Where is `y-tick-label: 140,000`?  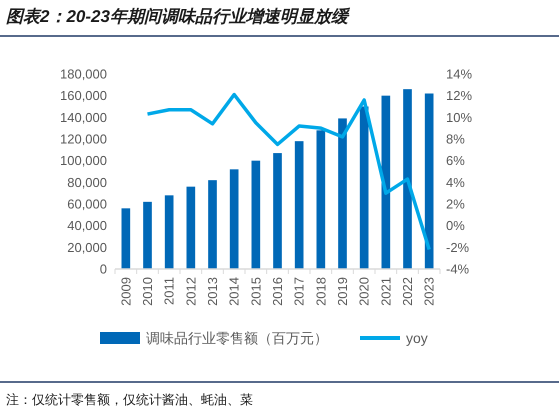 y-tick-label: 140,000 is located at coordinates (83, 117).